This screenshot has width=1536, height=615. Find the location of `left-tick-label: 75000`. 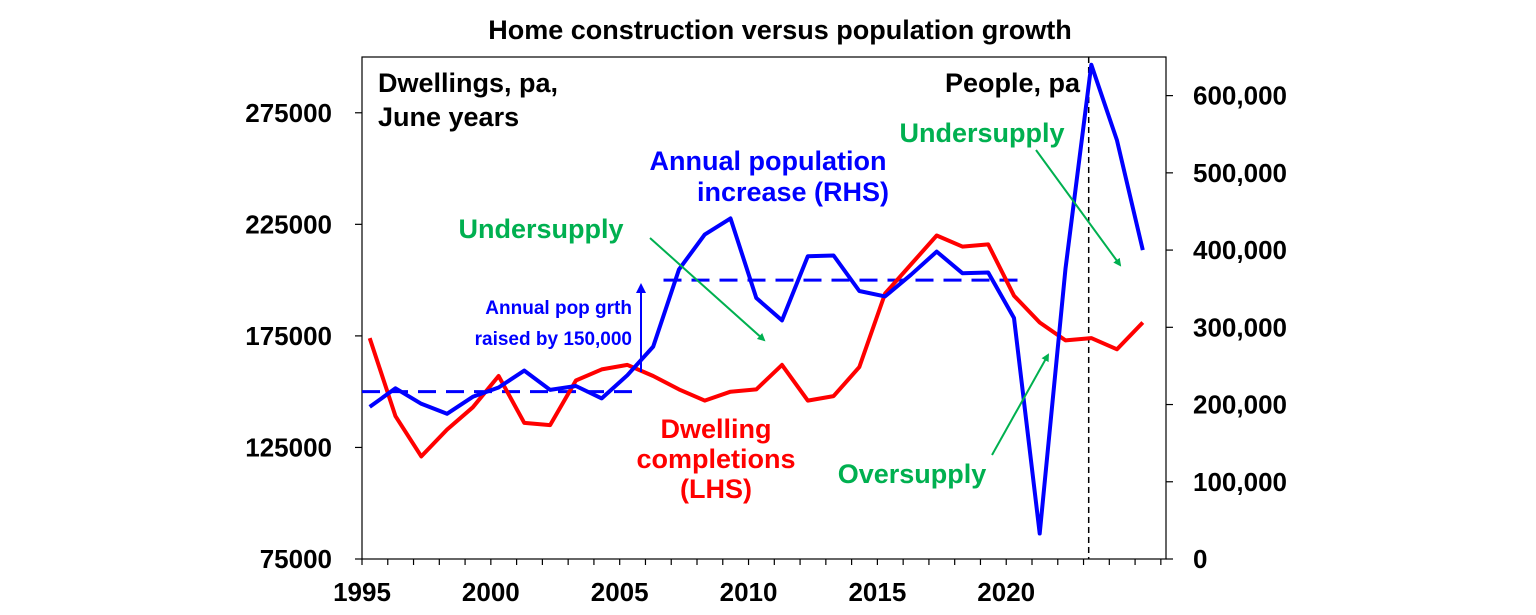

left-tick-label: 75000 is located at coordinates (296, 559).